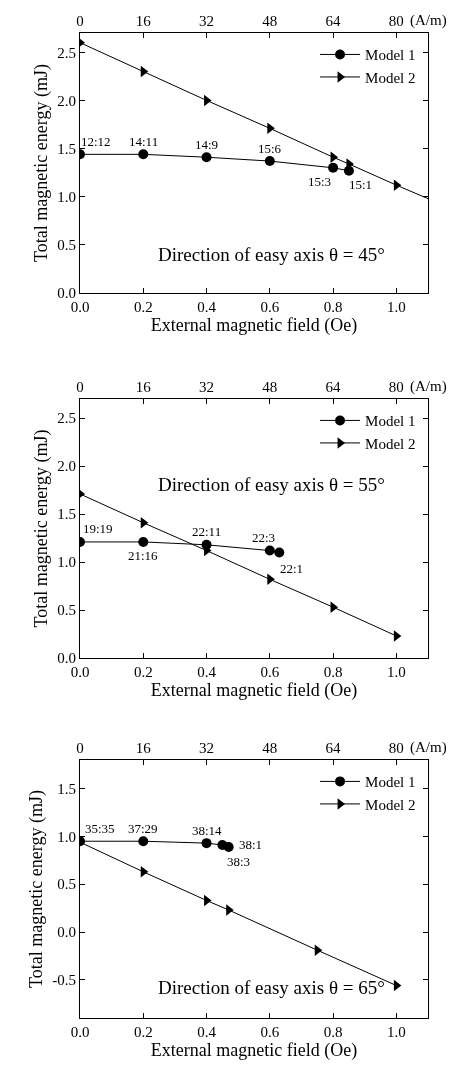  Describe the element at coordinates (98, 528) in the screenshot. I see `annotation: 19:19` at that location.